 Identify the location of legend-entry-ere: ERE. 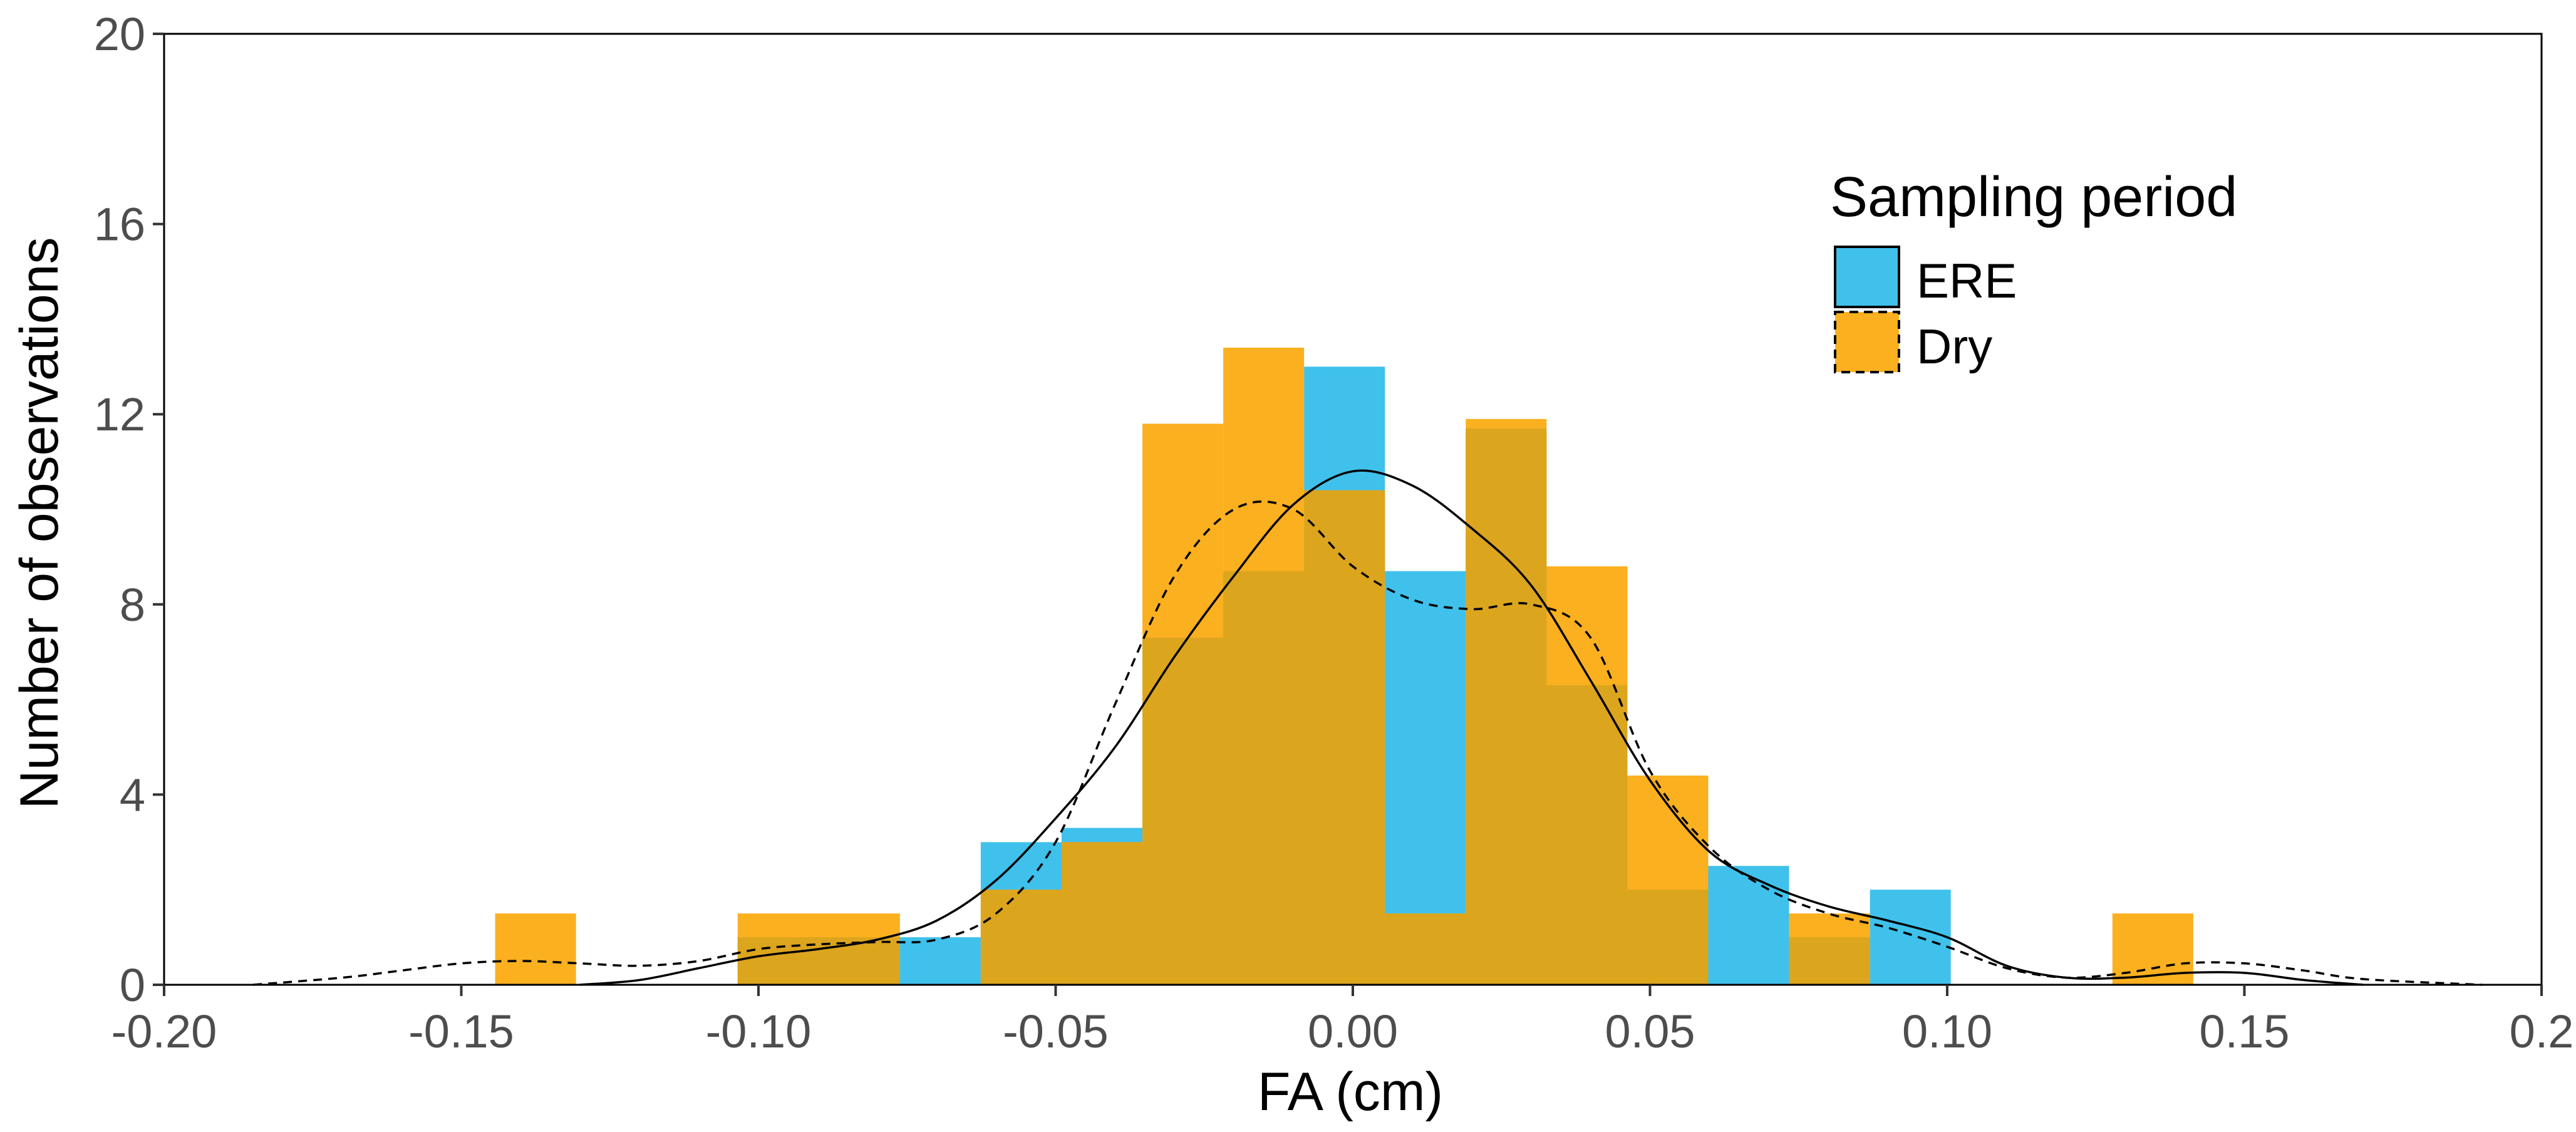
(1925, 277).